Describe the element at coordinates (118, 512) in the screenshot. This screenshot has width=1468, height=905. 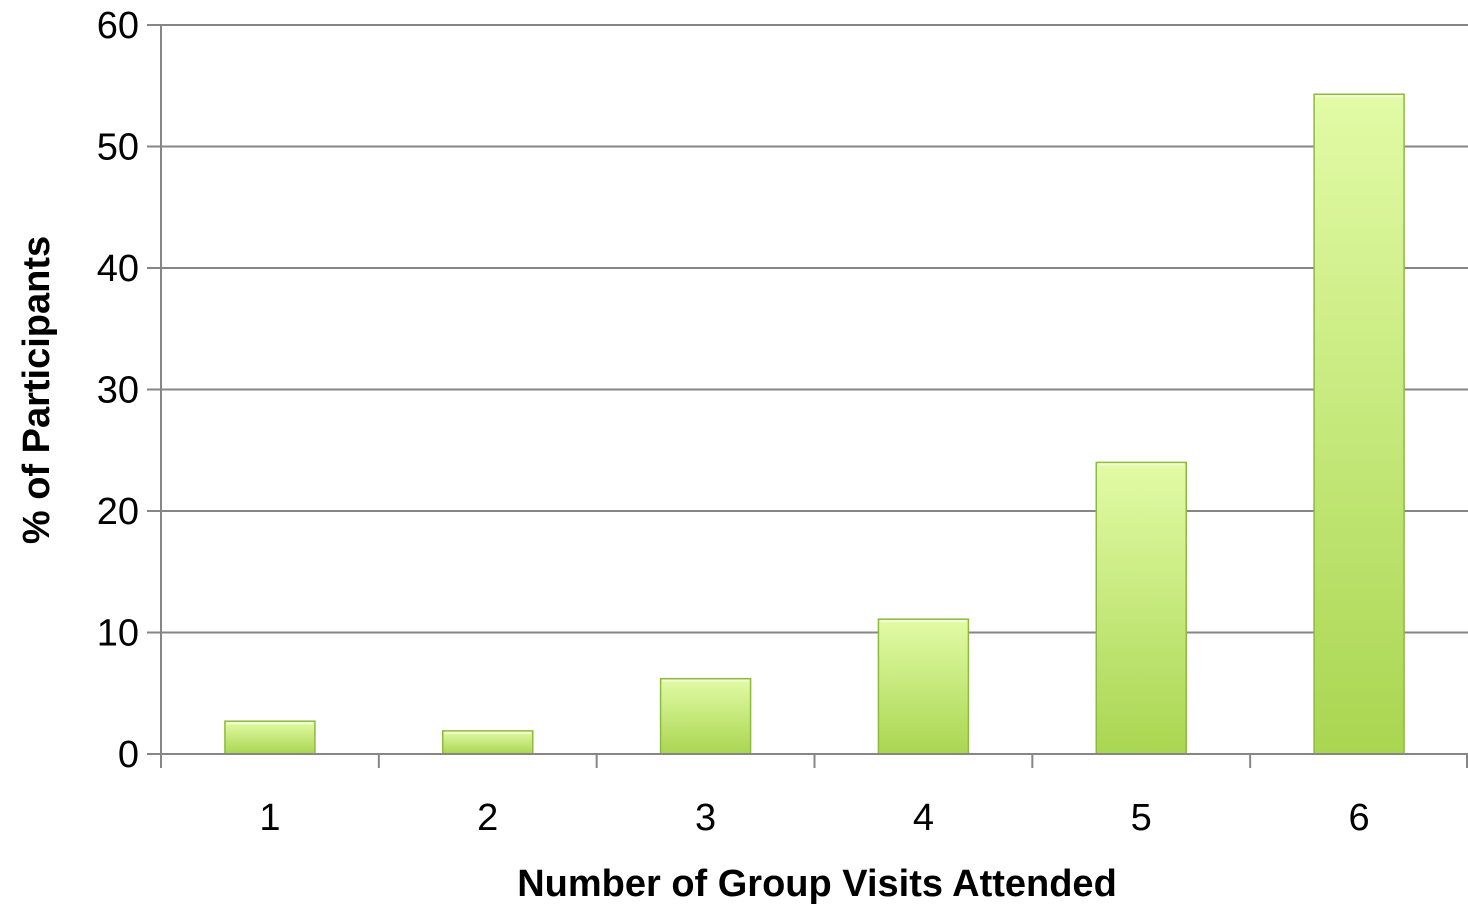
I see `y-tick-label: 20` at that location.